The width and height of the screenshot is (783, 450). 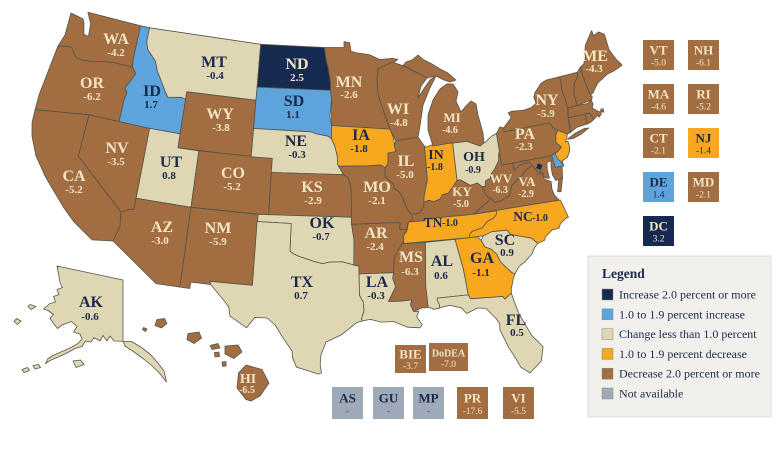 I want to click on svg-text: CA, so click(x=74, y=176).